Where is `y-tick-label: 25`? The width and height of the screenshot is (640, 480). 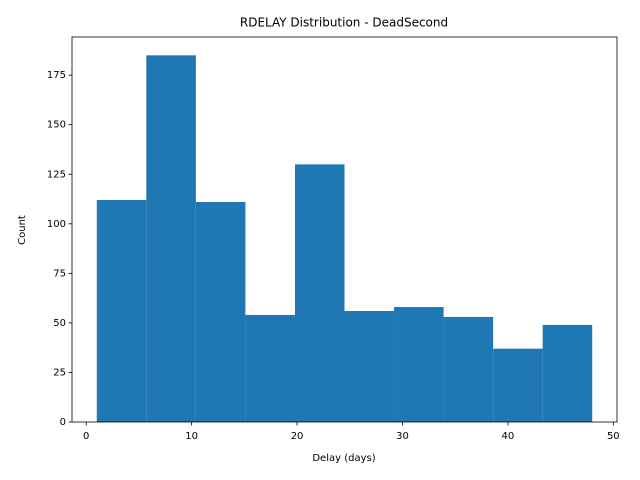
y-tick-label: 25 is located at coordinates (59, 372).